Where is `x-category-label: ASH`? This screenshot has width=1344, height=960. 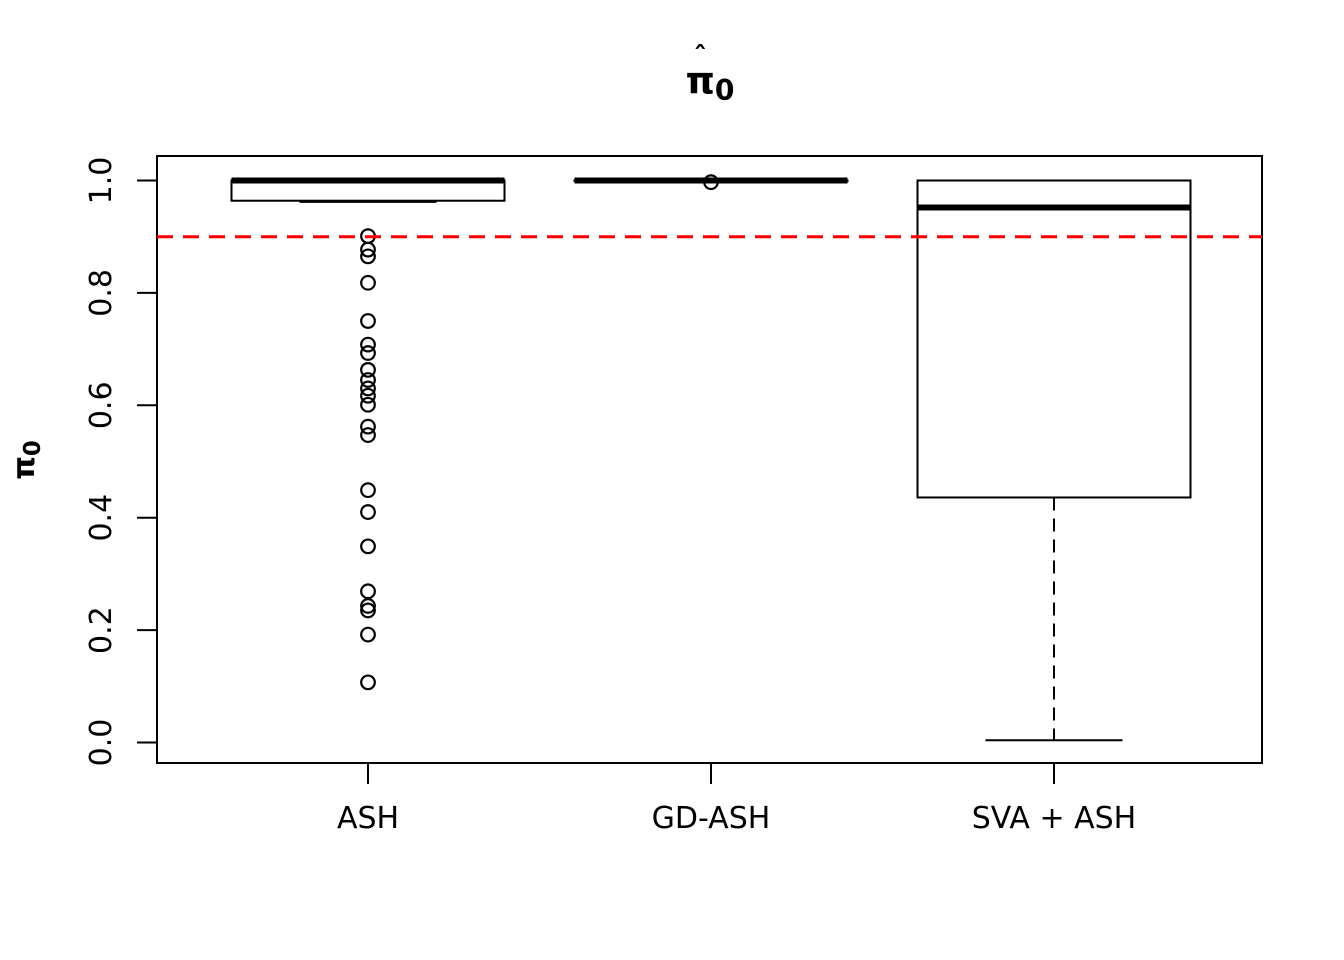 x-category-label: ASH is located at coordinates (368, 818).